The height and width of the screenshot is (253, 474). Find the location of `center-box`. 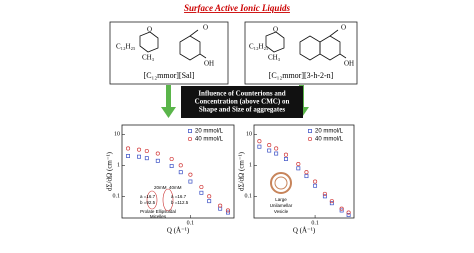

center-box is located at coordinates (242, 102).